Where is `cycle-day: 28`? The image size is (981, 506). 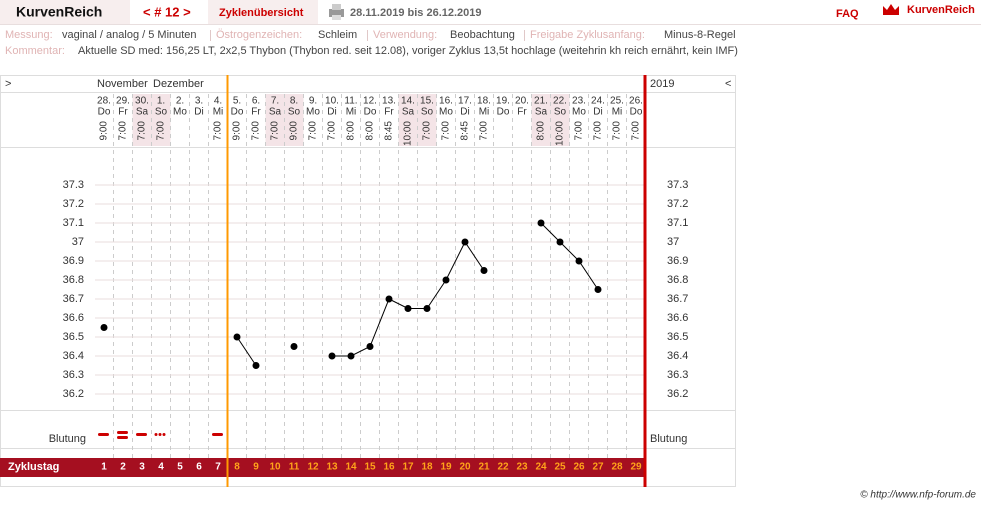
cycle-day: 28 is located at coordinates (617, 467).